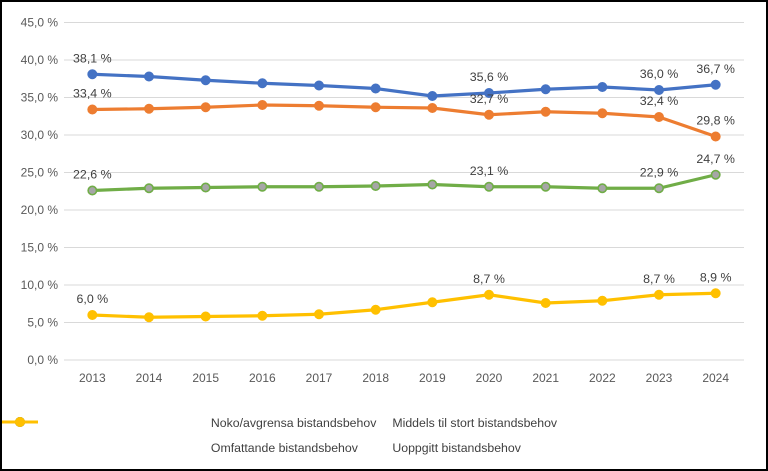 This screenshot has height=471, width=768. What do you see at coordinates (40, 173) in the screenshot?
I see `y-axis-tick-label: 25,0 %` at bounding box center [40, 173].